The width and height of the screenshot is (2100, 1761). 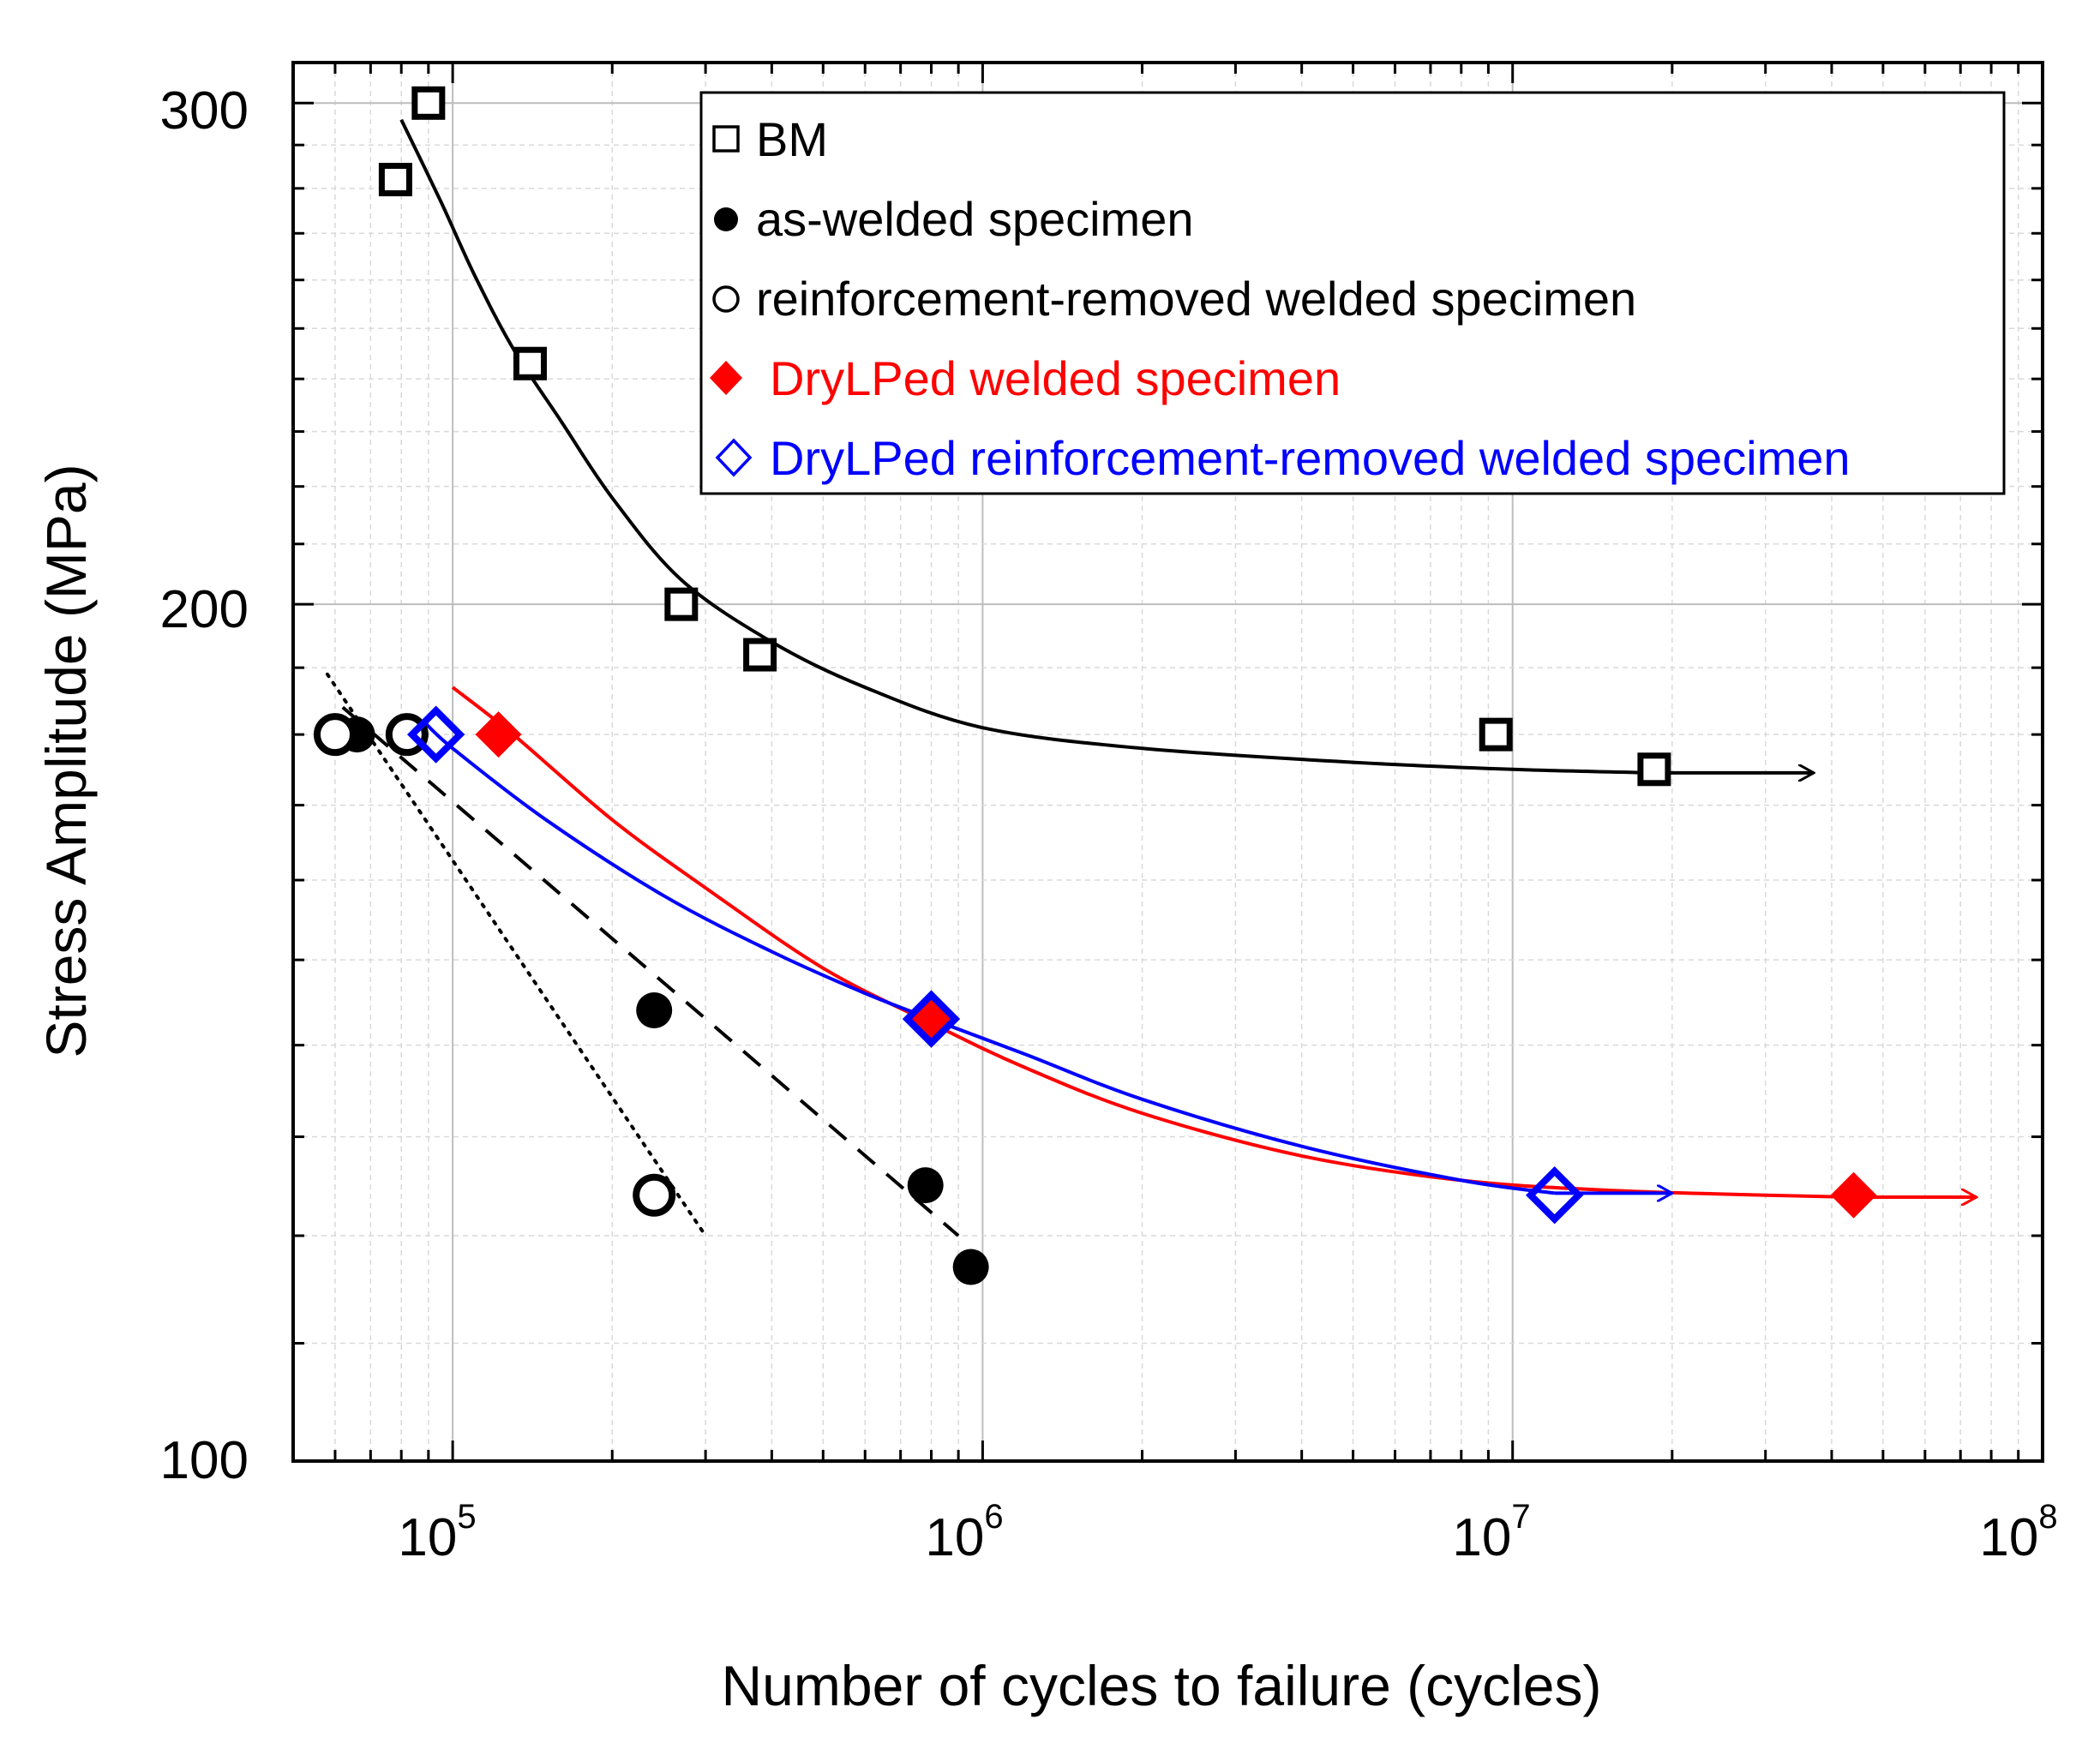 What do you see at coordinates (204, 785) in the screenshot?
I see `y-axis-labels: 100 200 300` at bounding box center [204, 785].